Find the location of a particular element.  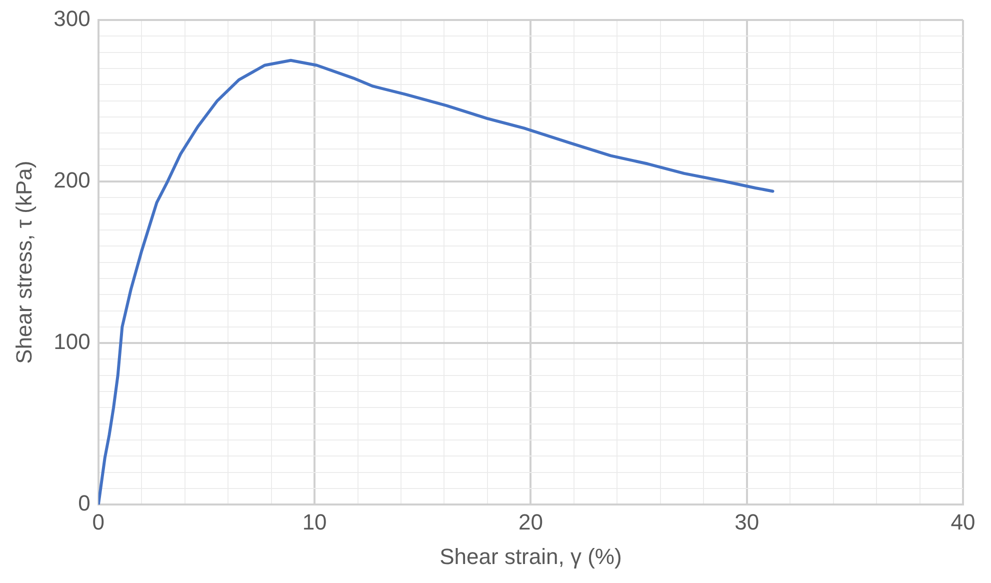

y-tick-label: 200 is located at coordinates (72, 180).